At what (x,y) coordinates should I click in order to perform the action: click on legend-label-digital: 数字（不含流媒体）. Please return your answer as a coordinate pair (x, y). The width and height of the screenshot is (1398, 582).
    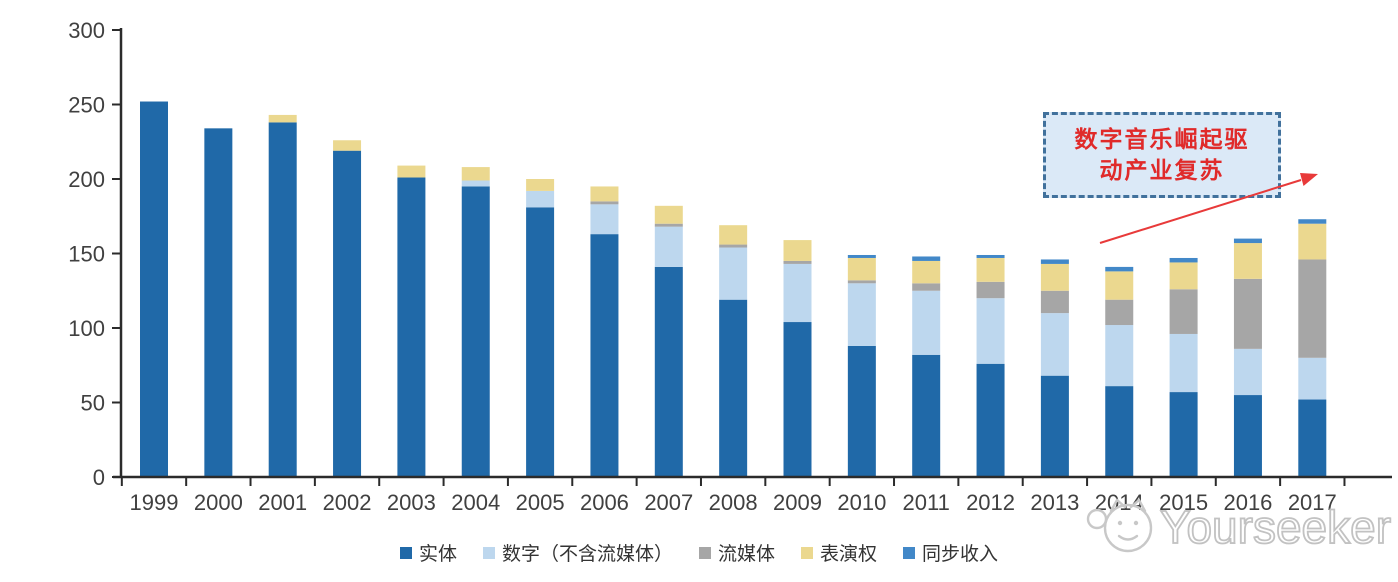
    Looking at the image, I should click on (587, 554).